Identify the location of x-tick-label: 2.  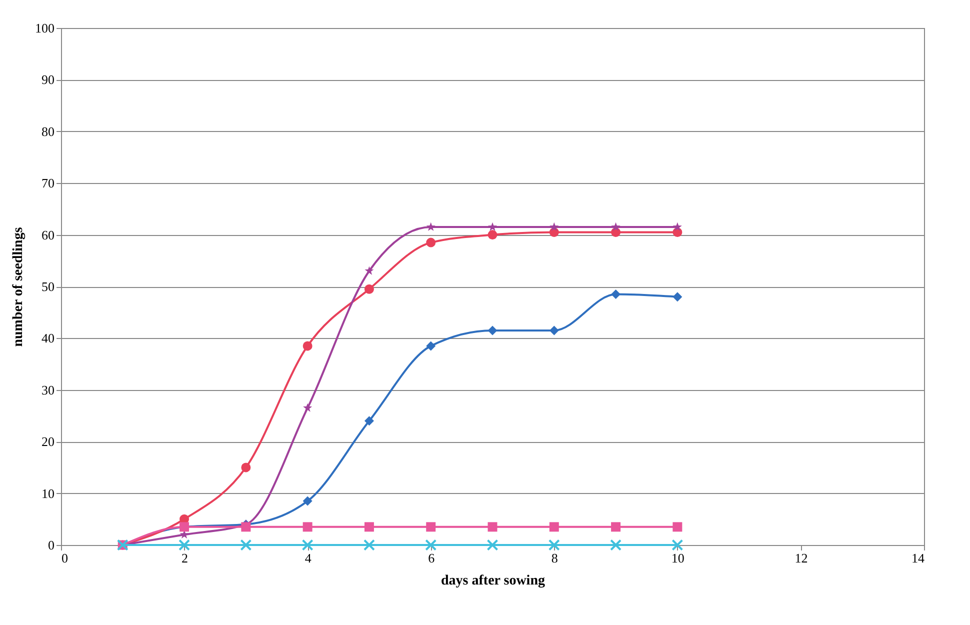
(185, 558).